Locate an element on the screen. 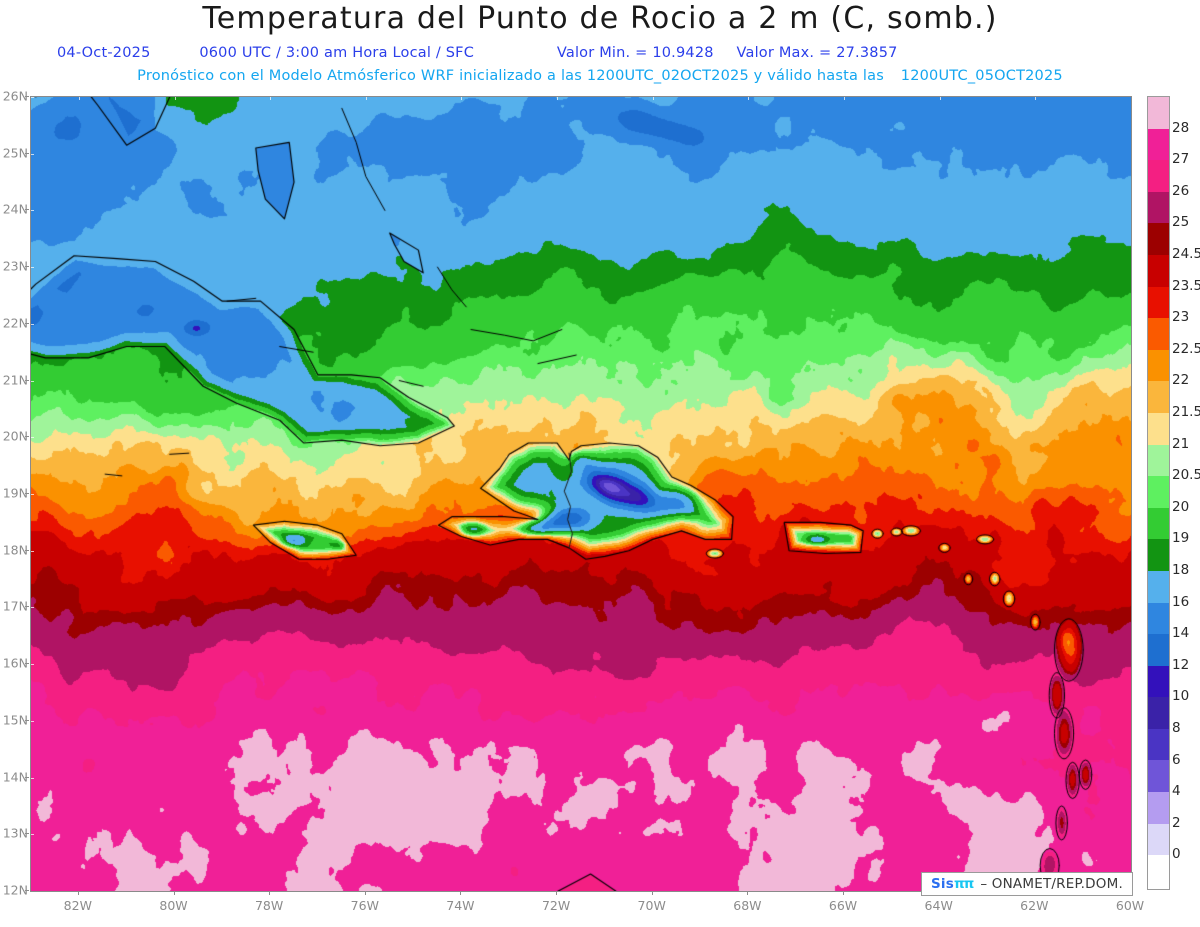 Image resolution: width=1200 pixels, height=927 pixels. colorbar-tick-label: 0 is located at coordinates (1176, 854).